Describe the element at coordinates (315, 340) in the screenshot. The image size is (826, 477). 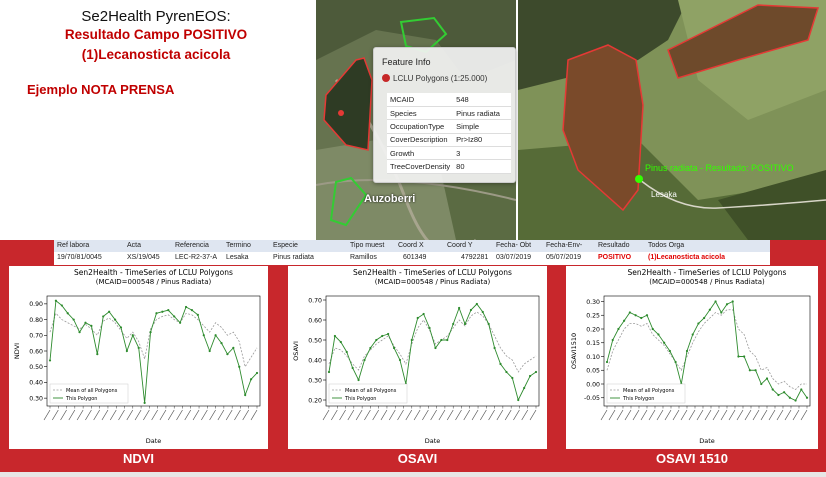
I see `y-tick-label: 0.50` at that location.